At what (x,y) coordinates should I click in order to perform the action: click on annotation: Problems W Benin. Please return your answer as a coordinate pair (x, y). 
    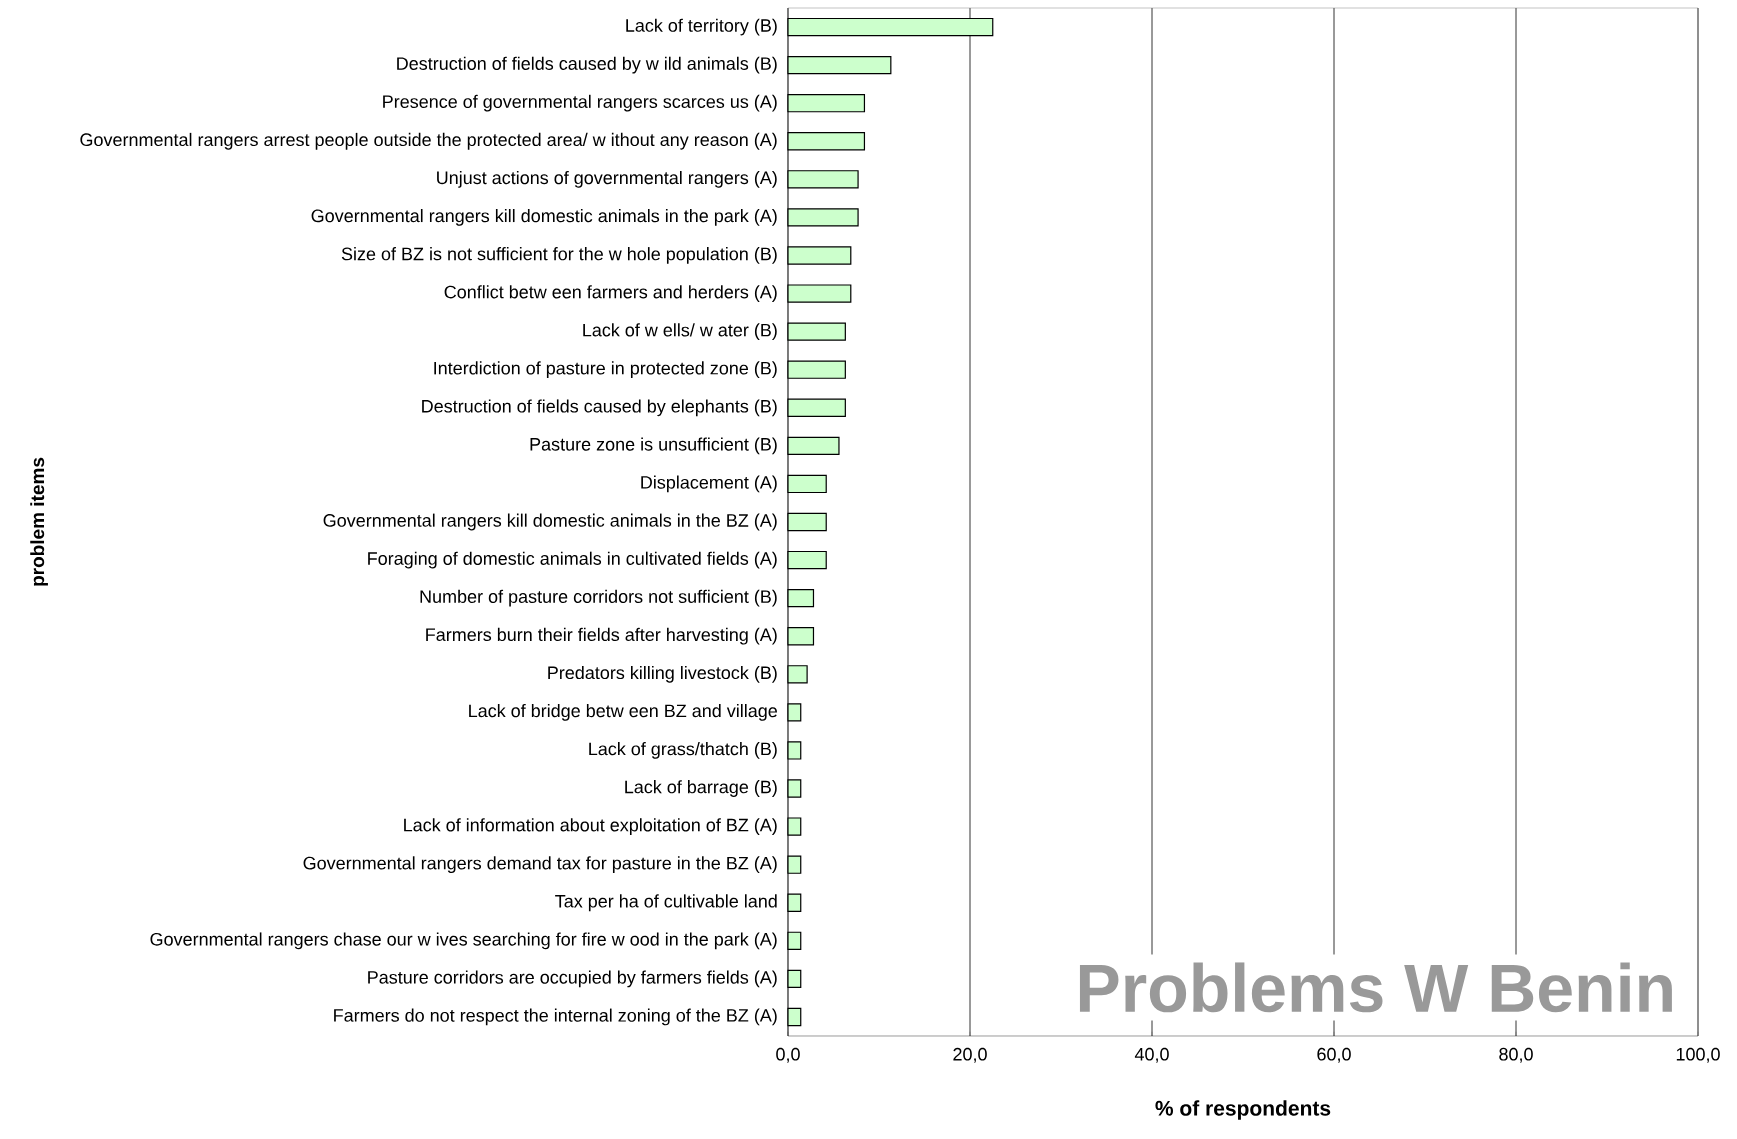
    Looking at the image, I should click on (1375, 987).